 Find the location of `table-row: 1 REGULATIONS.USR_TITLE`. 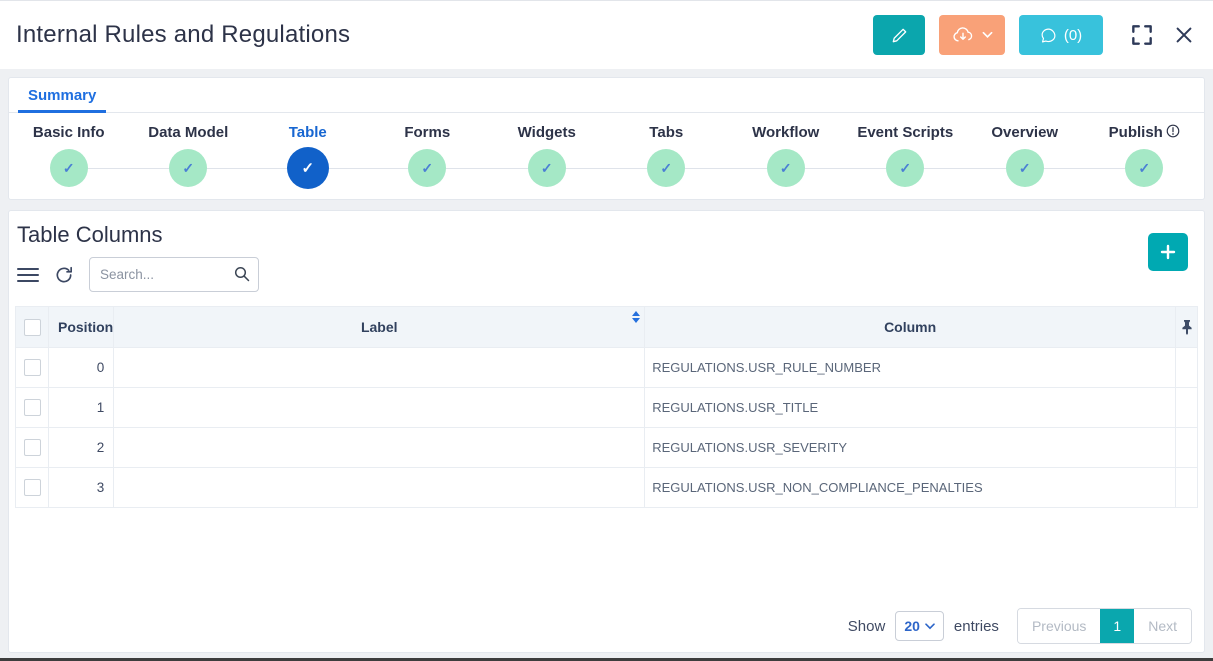

table-row: 1 REGULATIONS.USR_TITLE is located at coordinates (606, 407).